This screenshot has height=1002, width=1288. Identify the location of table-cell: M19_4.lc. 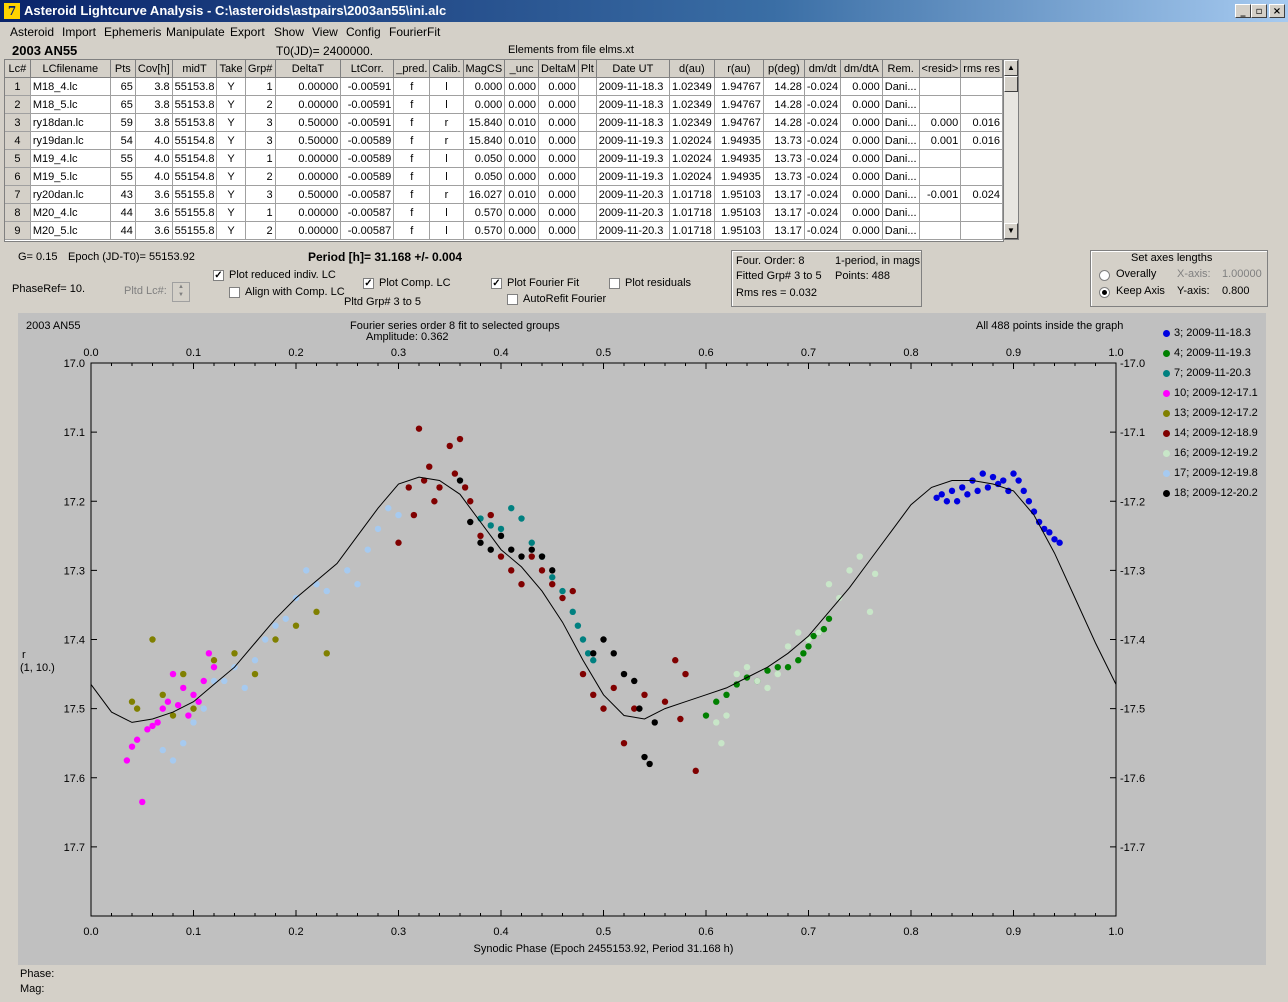
(70, 158).